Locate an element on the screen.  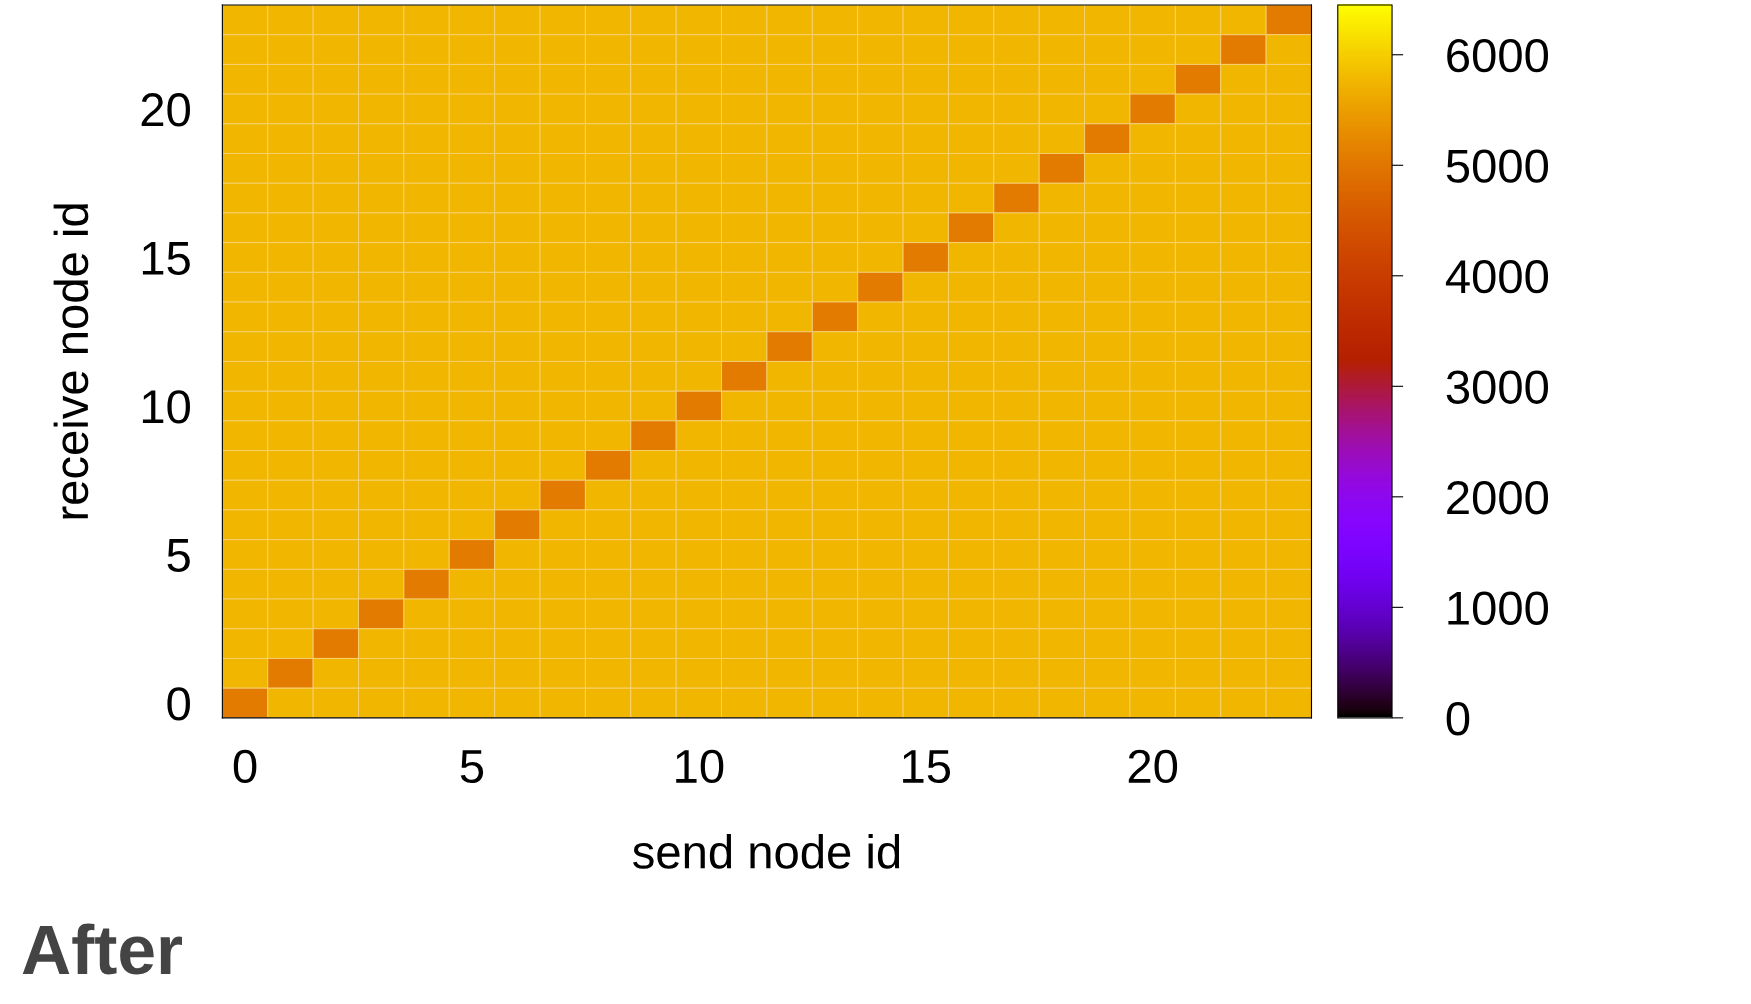
x-tick-label: 10 is located at coordinates (700, 766).